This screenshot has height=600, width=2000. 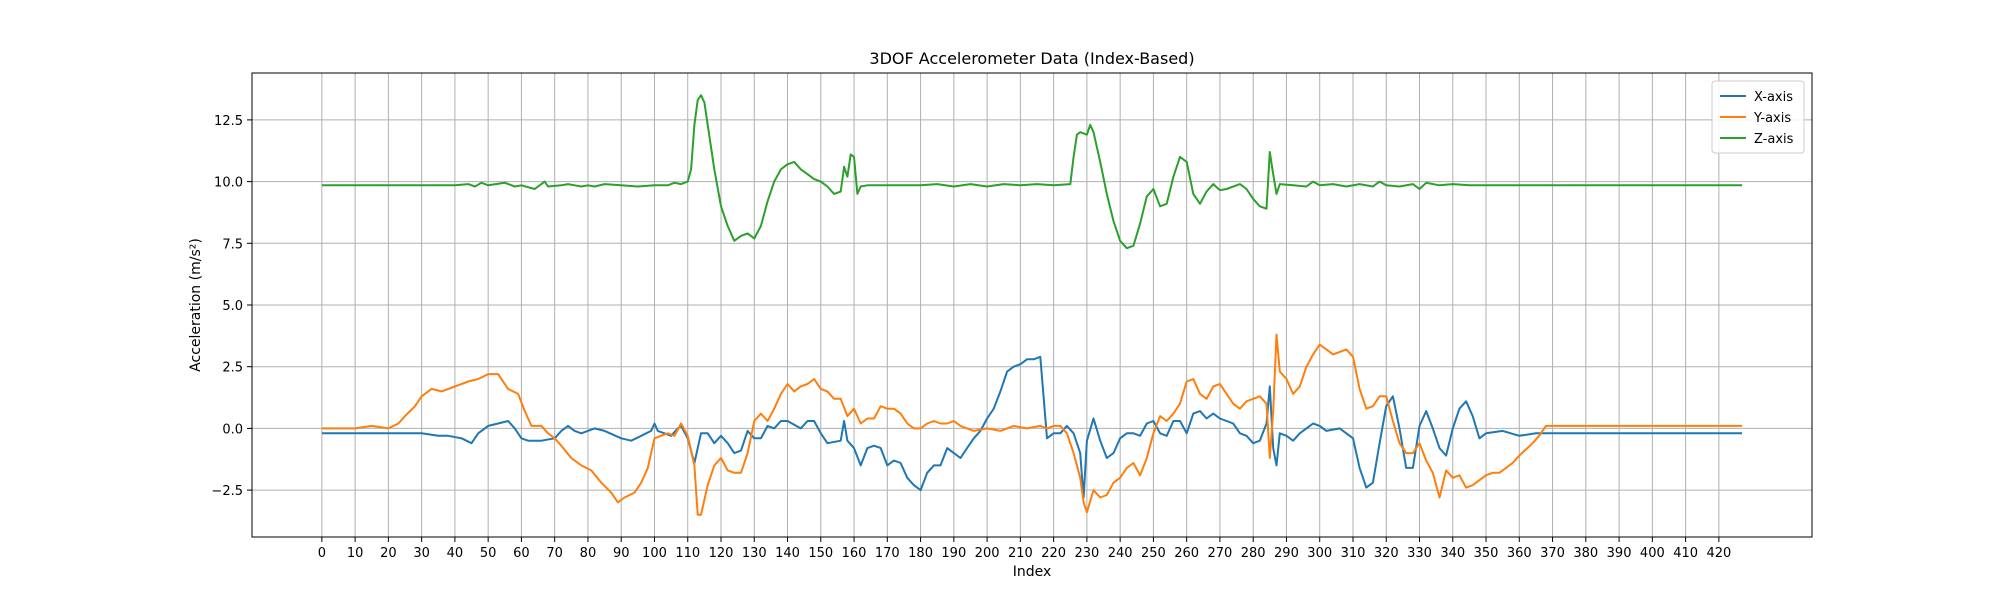 I want to click on x-tick-label: 280, so click(x=1253, y=553).